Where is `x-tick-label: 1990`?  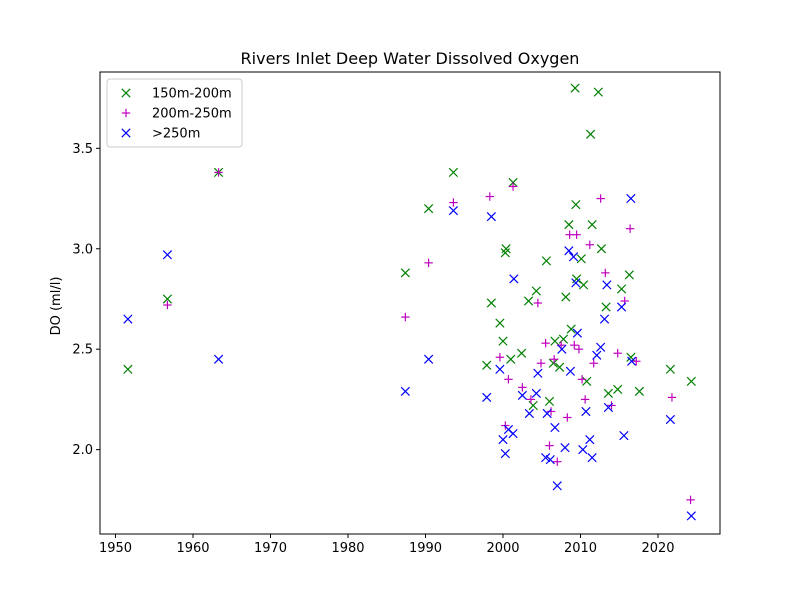 x-tick-label: 1990 is located at coordinates (425, 548).